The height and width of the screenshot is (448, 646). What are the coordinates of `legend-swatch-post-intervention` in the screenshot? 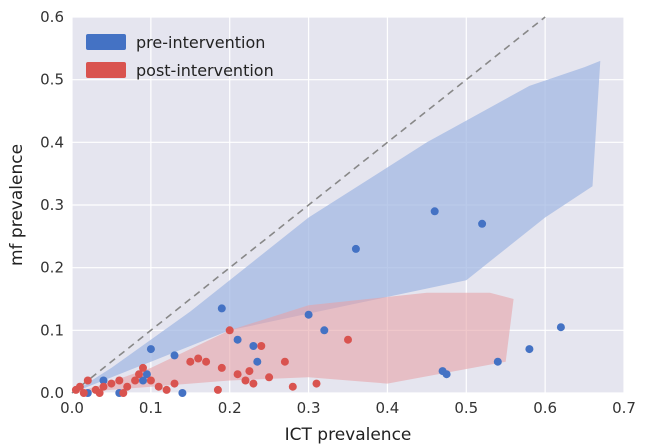 It's located at (106, 70).